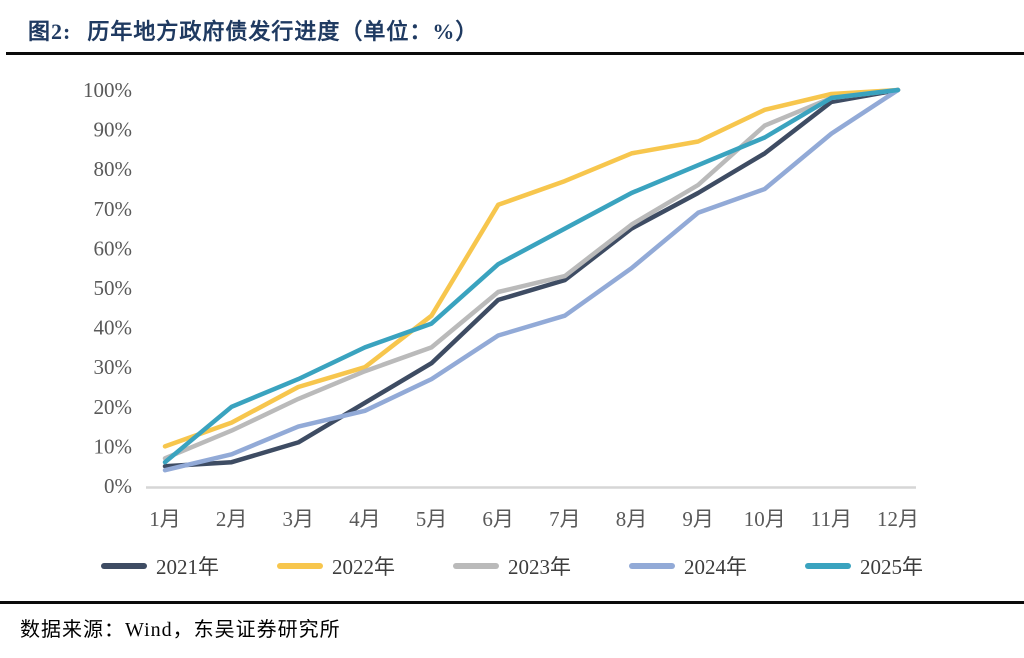 Image resolution: width=1024 pixels, height=658 pixels. What do you see at coordinates (632, 519) in the screenshot?
I see `x-tick-label: 8月` at bounding box center [632, 519].